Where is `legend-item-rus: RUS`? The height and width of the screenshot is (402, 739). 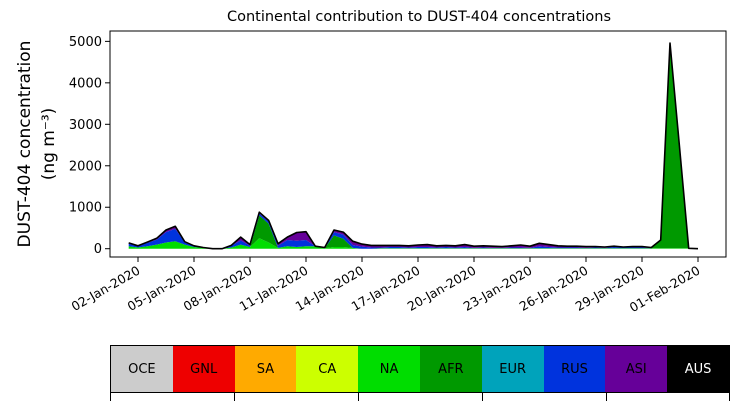
legend-item-rus: RUS is located at coordinates (574, 369).